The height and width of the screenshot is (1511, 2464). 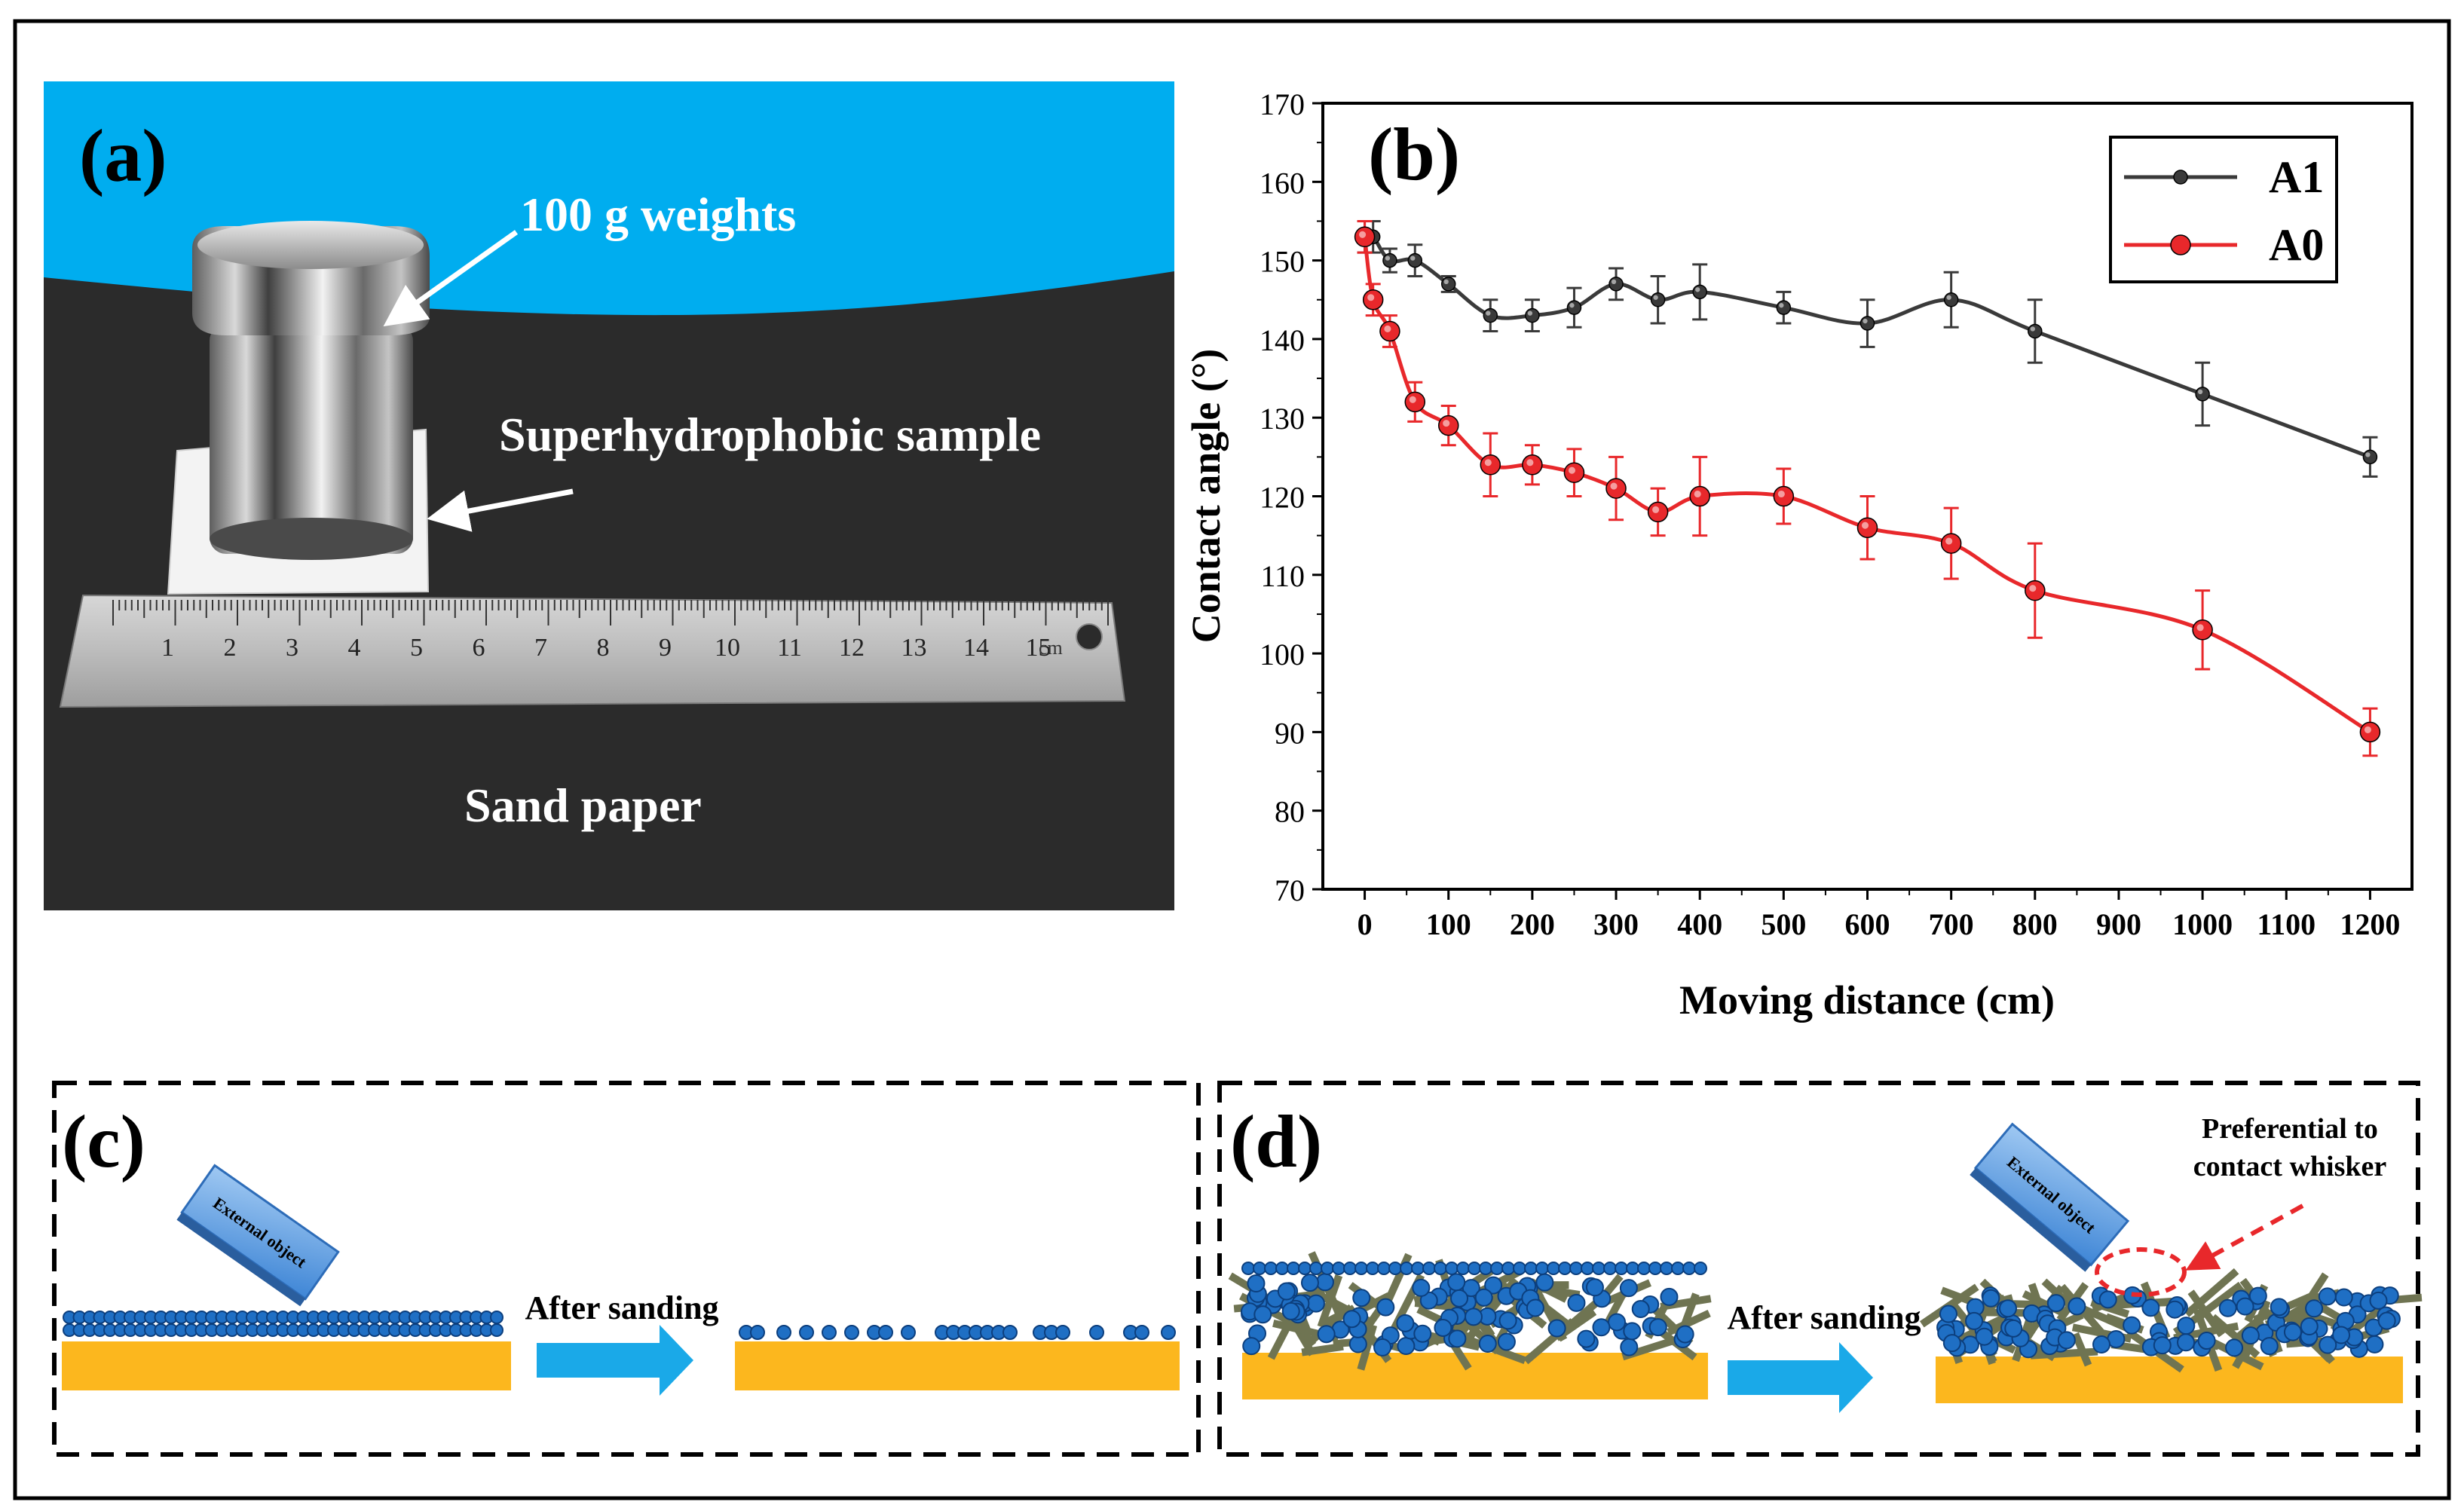 What do you see at coordinates (1448, 924) in the screenshot?
I see `x-tick-label: 100` at bounding box center [1448, 924].